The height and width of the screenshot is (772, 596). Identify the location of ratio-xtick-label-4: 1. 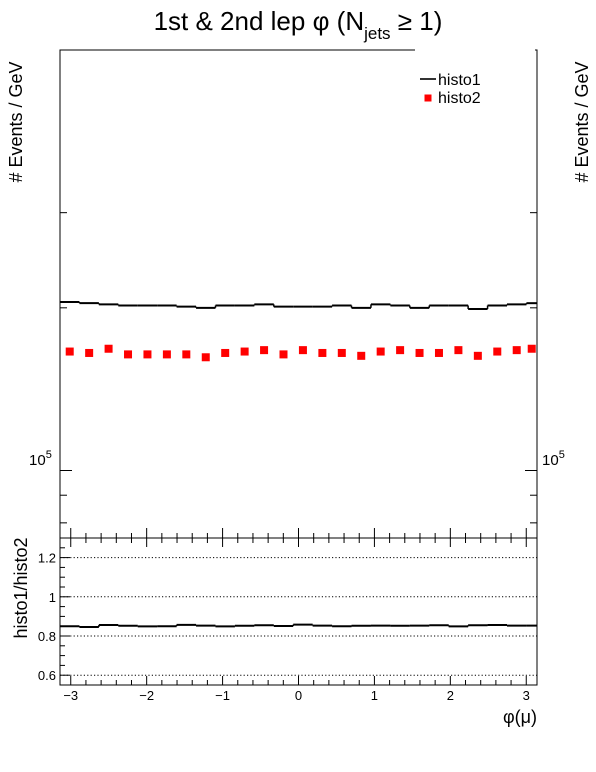
(374, 695).